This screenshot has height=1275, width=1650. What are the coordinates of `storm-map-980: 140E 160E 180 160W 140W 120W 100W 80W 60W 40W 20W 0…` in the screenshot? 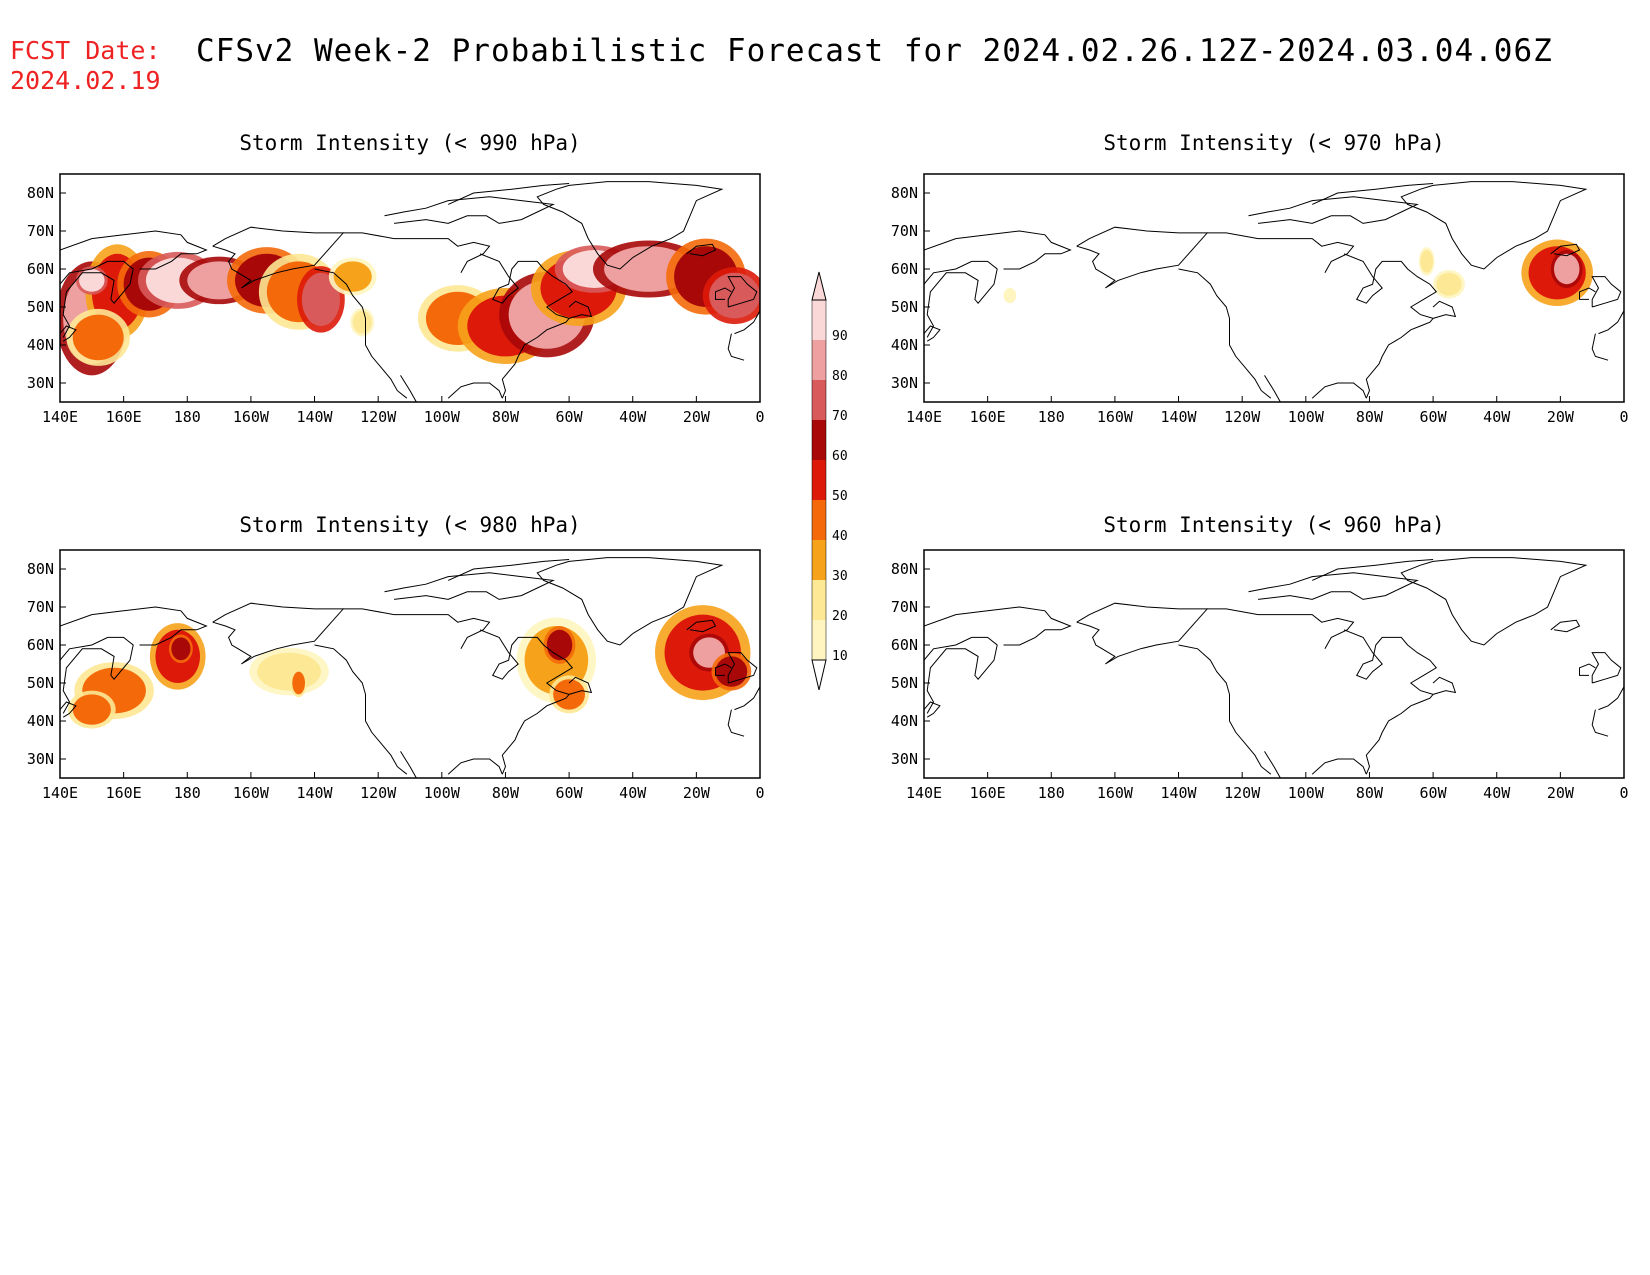 It's located at (396, 675).